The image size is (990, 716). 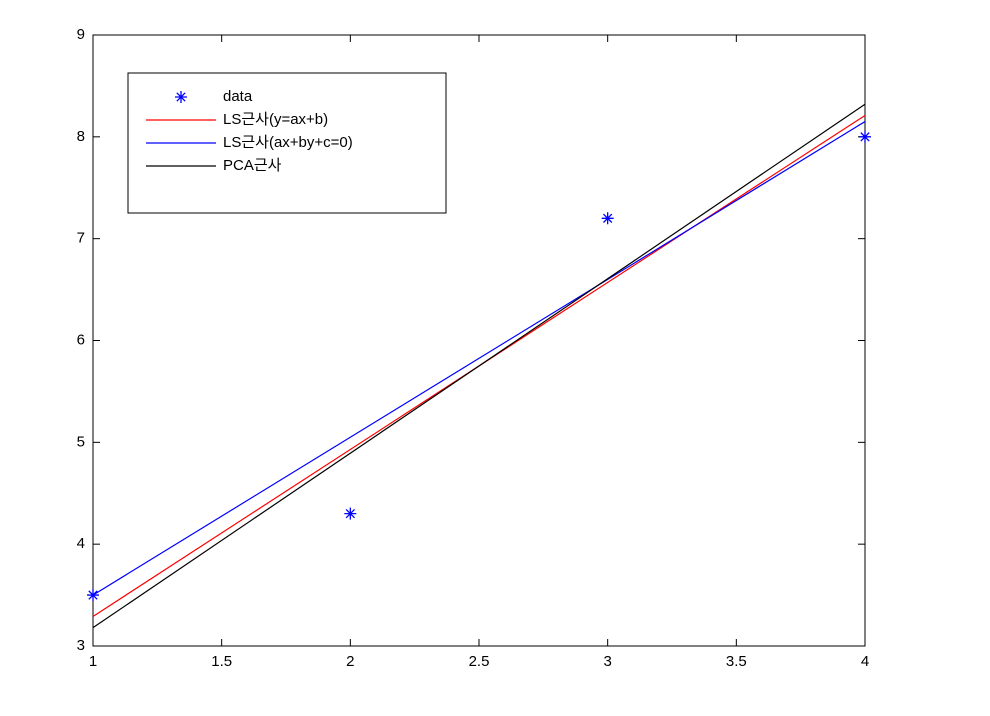 What do you see at coordinates (81, 543) in the screenshot?
I see `y-tick-label: 4` at bounding box center [81, 543].